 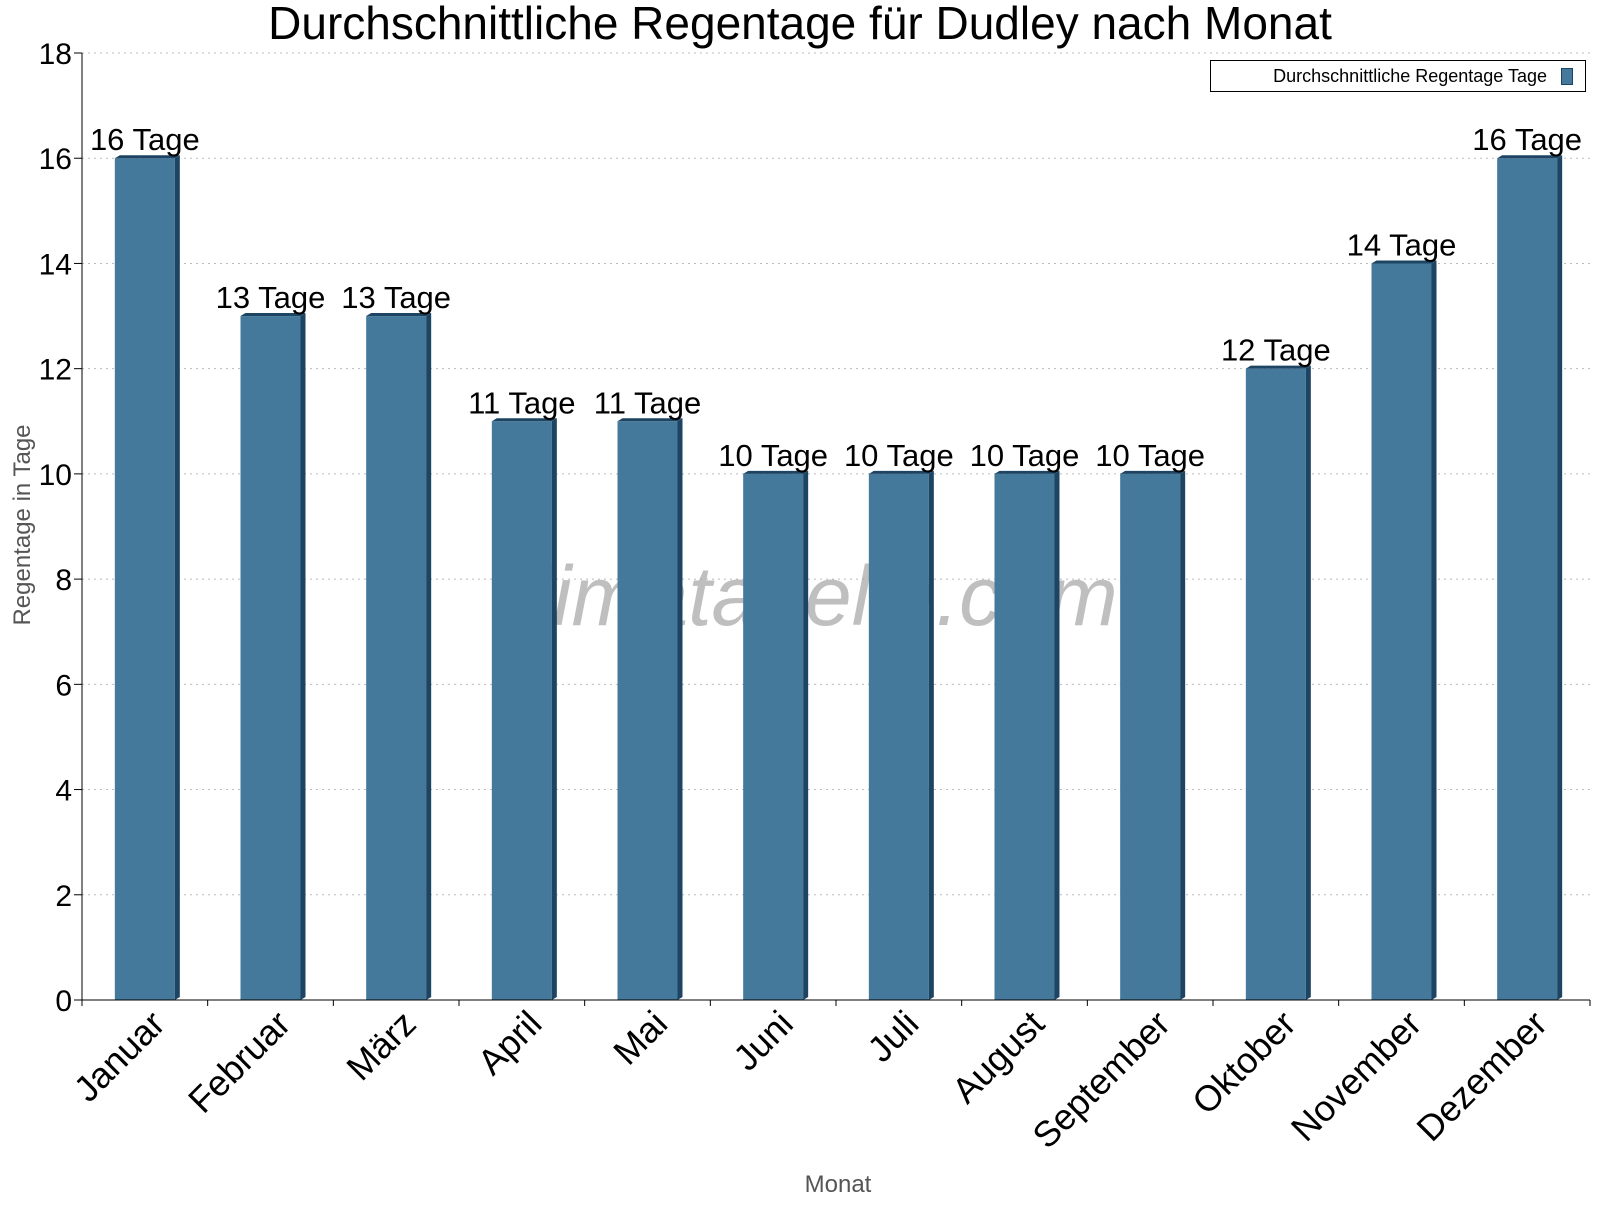 What do you see at coordinates (55, 370) in the screenshot?
I see `y-tick-label: 12` at bounding box center [55, 370].